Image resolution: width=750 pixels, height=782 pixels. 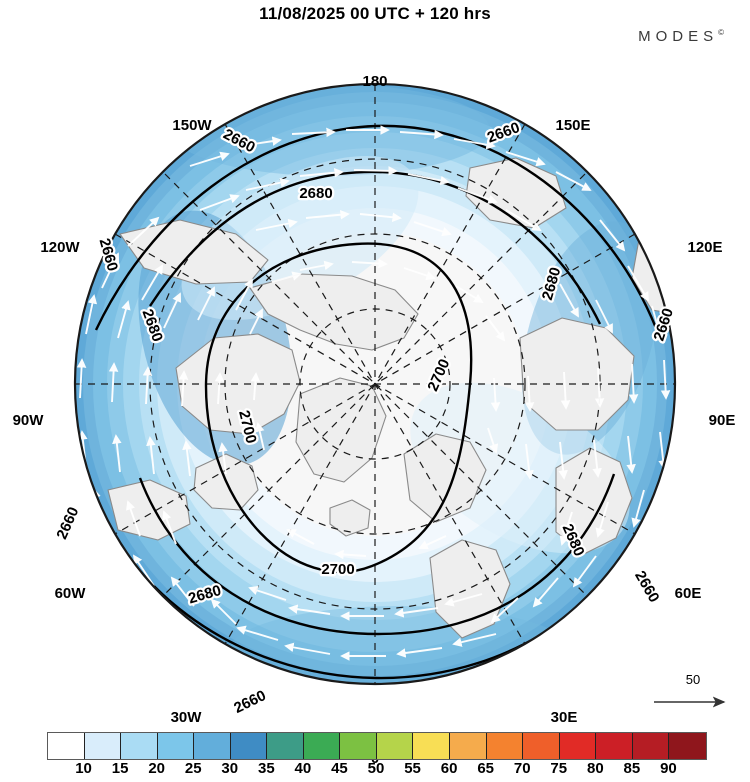 I want to click on scale-value: 50, so click(x=693, y=679).